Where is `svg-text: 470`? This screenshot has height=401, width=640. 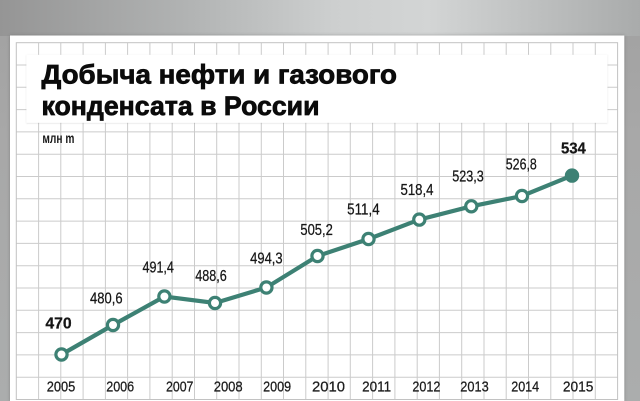
svg-text: 470 is located at coordinates (58, 323).